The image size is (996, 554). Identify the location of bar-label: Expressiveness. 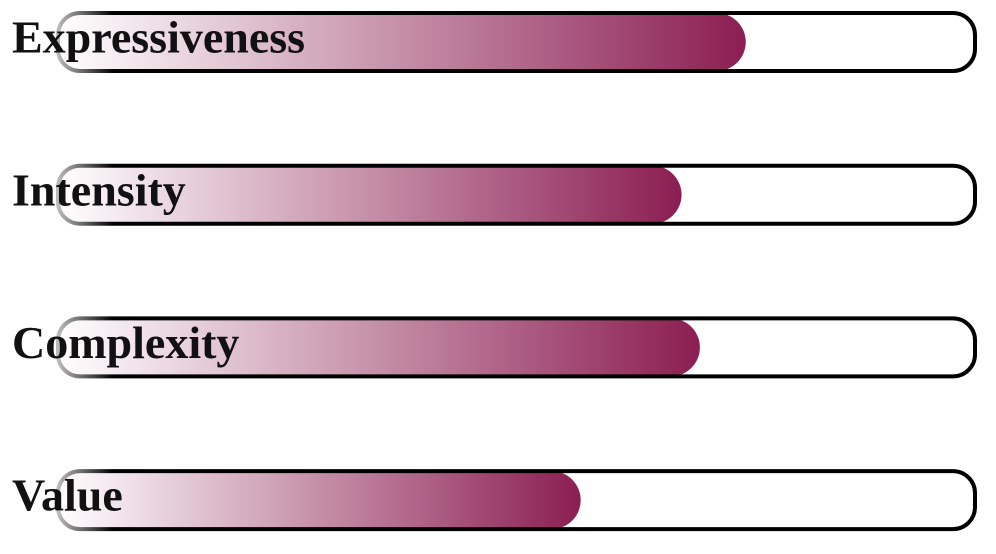
(158, 37).